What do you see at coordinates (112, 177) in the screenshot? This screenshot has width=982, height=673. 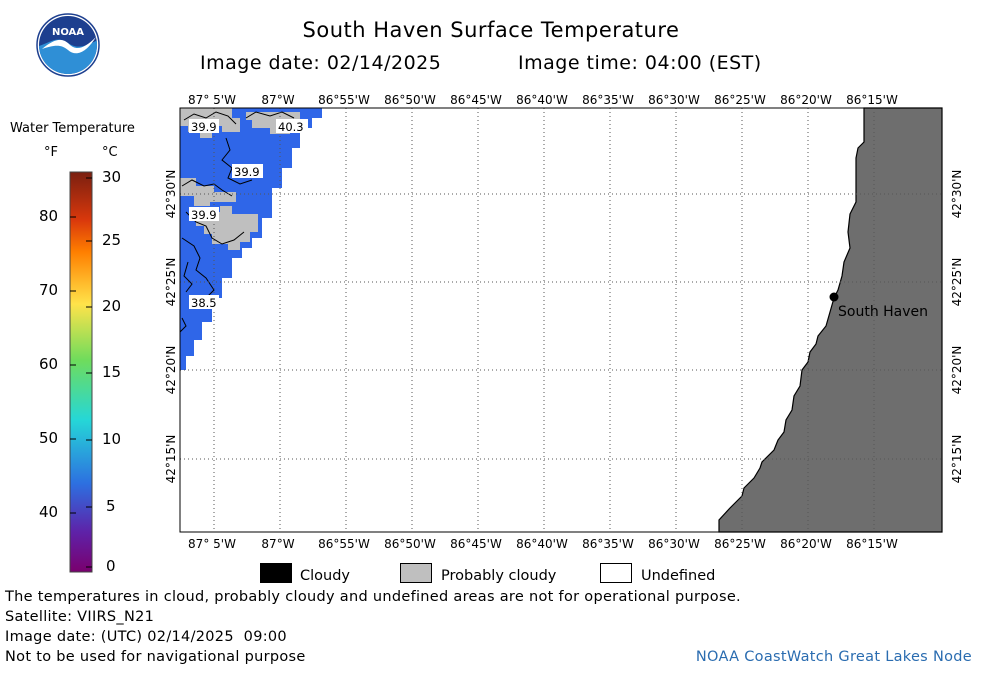 I see `legend-tick-c: 30` at bounding box center [112, 177].